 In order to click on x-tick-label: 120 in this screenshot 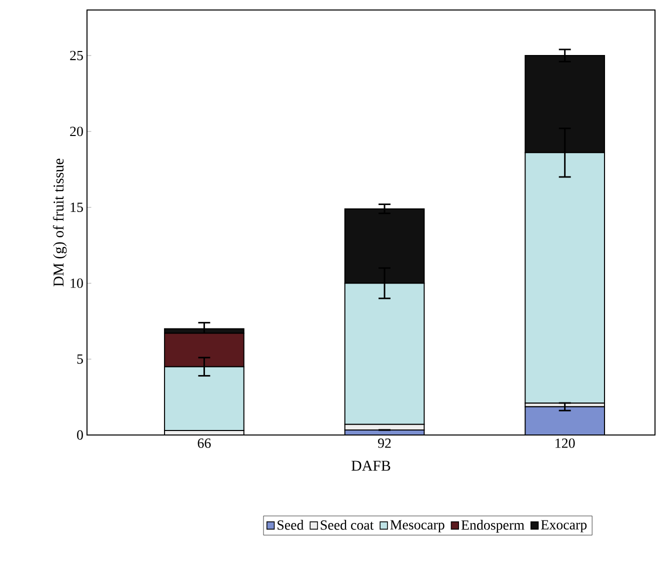, I will do `click(565, 443)`.